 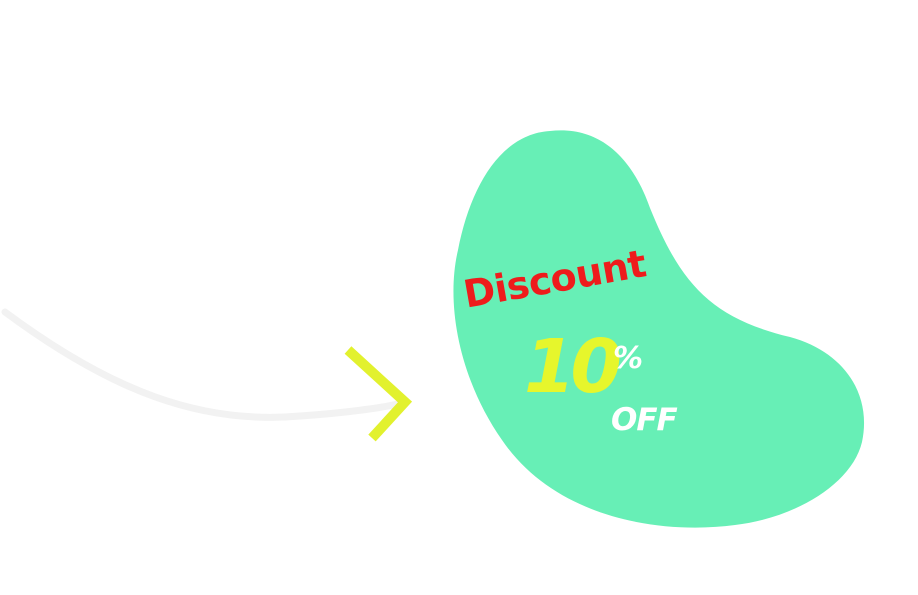 I want to click on off-label: OFF, so click(x=644, y=420).